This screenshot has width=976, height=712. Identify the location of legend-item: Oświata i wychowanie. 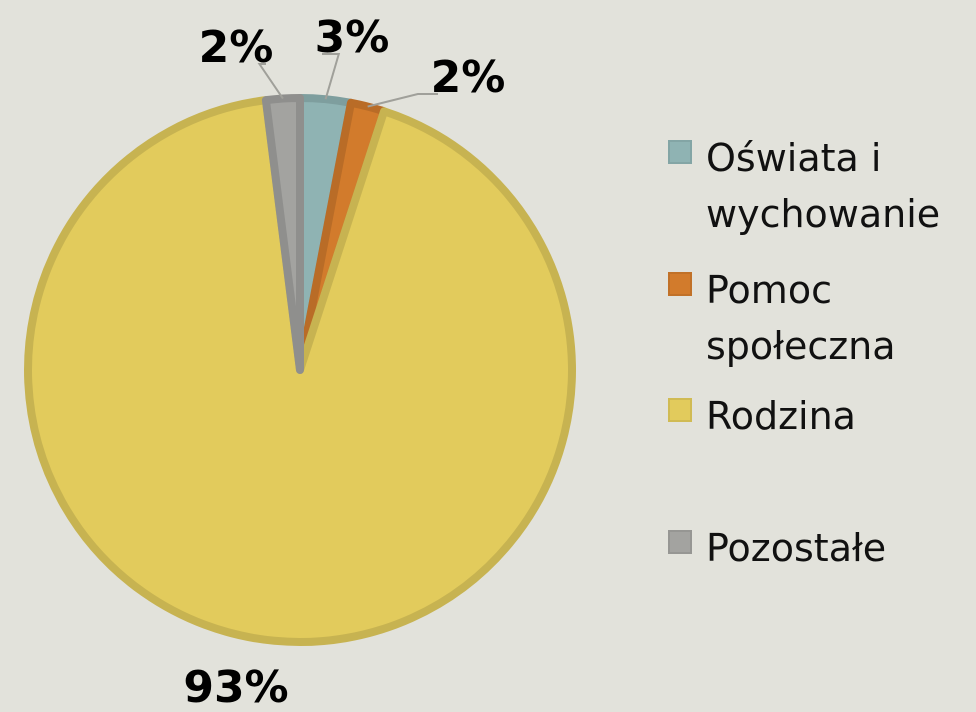
(818, 186).